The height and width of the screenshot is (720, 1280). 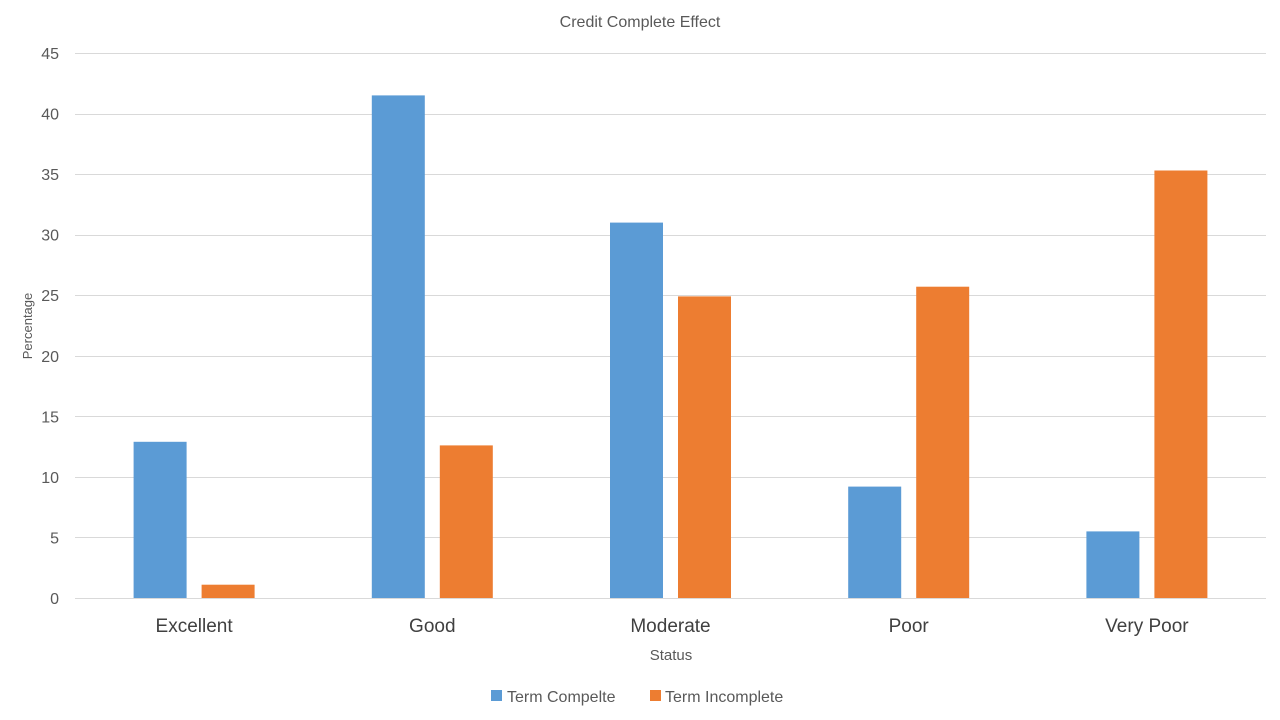 I want to click on y-tick-label: 30, so click(x=50, y=236).